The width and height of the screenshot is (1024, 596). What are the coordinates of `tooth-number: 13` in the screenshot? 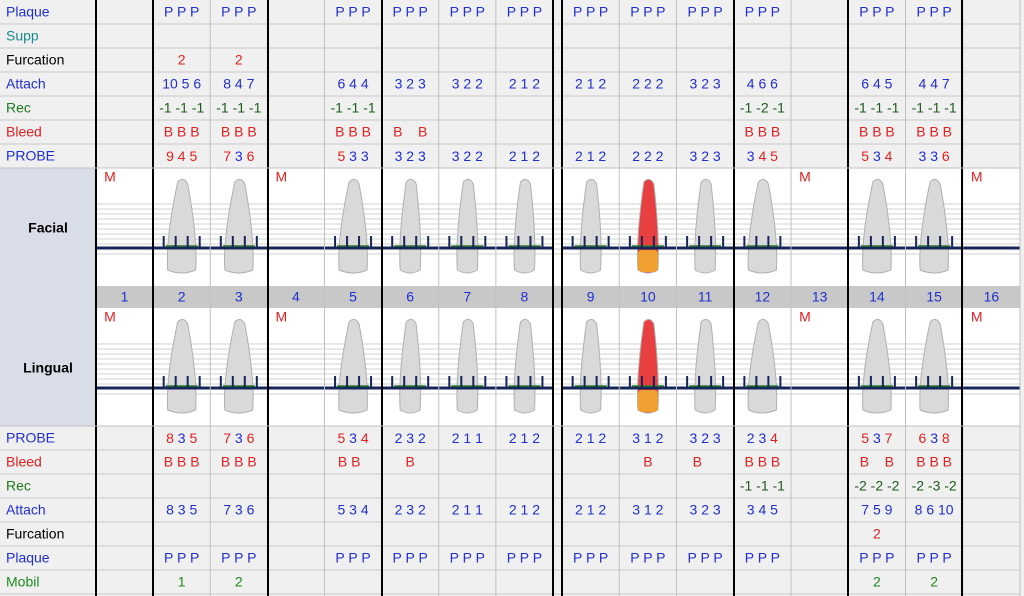 It's located at (820, 297).